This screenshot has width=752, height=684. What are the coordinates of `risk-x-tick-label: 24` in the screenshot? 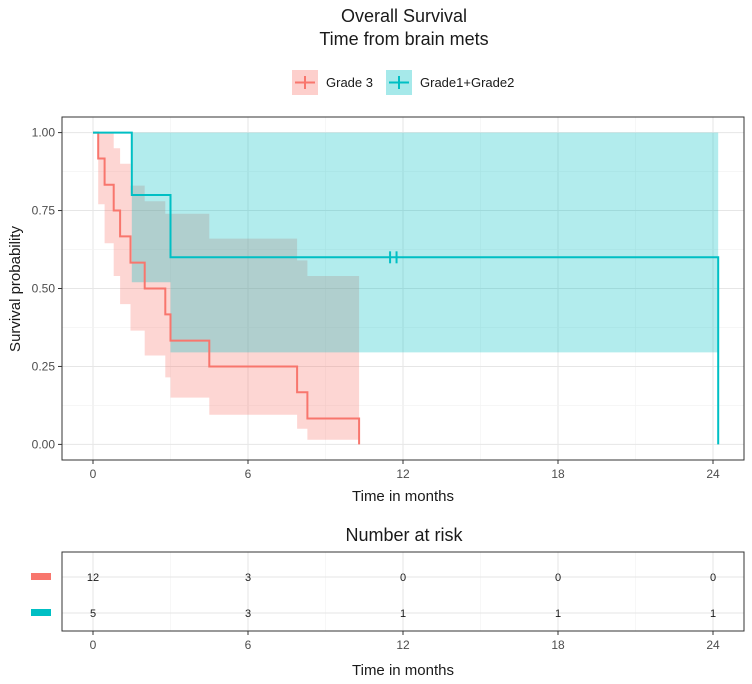 It's located at (713, 645).